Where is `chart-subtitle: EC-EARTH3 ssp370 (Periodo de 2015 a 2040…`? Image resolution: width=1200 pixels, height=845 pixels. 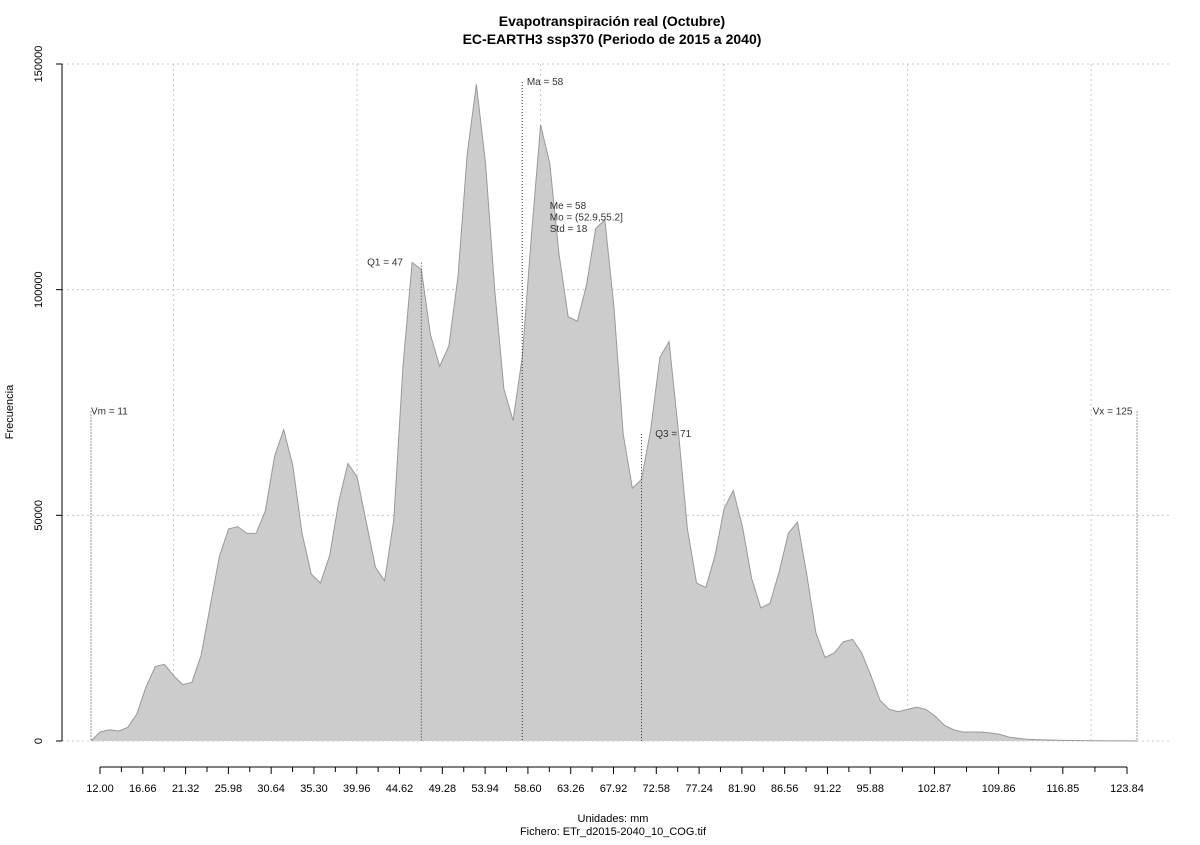 chart-subtitle: EC-EARTH3 ssp370 (Periodo de 2015 a 2040… is located at coordinates (612, 39).